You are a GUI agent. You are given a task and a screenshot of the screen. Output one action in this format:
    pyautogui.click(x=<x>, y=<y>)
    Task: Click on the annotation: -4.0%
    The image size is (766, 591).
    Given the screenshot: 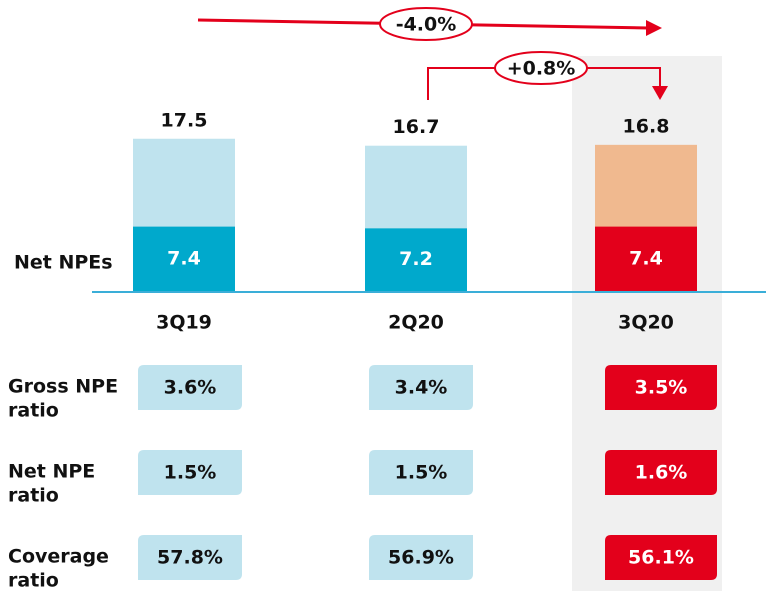 What is the action you would take?
    pyautogui.click(x=426, y=25)
    